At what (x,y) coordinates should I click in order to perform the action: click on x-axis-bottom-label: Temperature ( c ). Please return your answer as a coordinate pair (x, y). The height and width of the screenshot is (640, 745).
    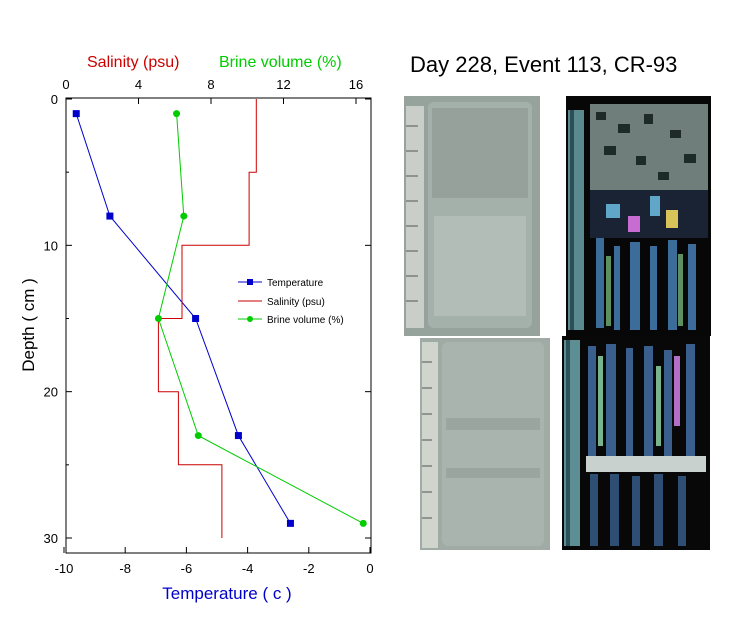
    Looking at the image, I should click on (226, 593).